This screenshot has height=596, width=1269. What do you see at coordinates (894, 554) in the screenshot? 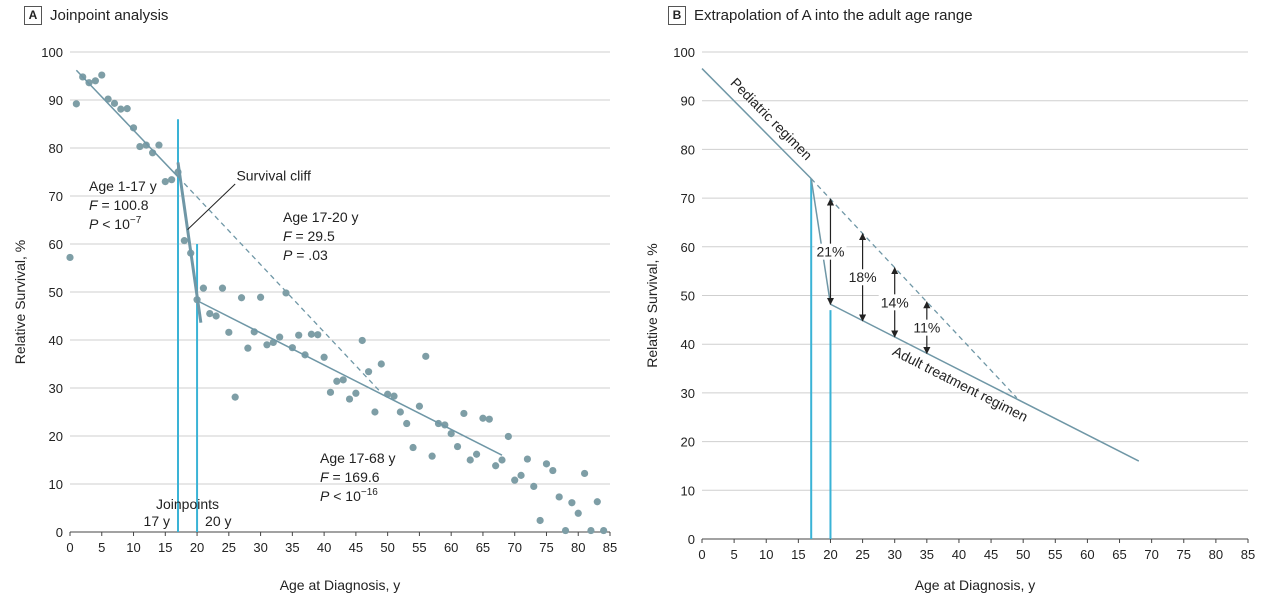
I see `panel-b-x-tick-label: 30` at bounding box center [894, 554].